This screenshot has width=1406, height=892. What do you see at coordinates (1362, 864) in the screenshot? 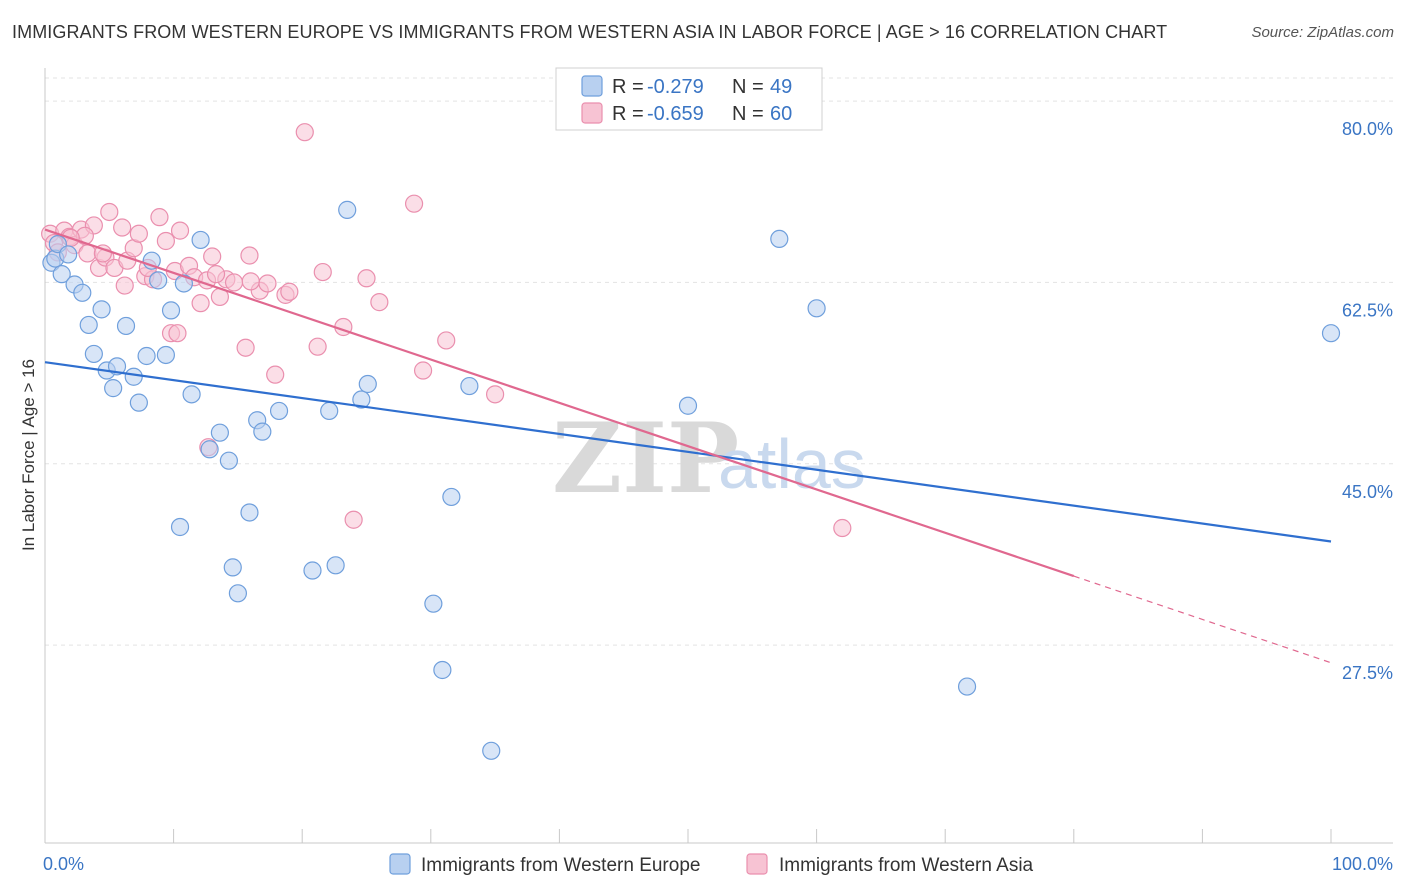
I see `x-tick-label-1: 100.0%` at bounding box center [1362, 864].